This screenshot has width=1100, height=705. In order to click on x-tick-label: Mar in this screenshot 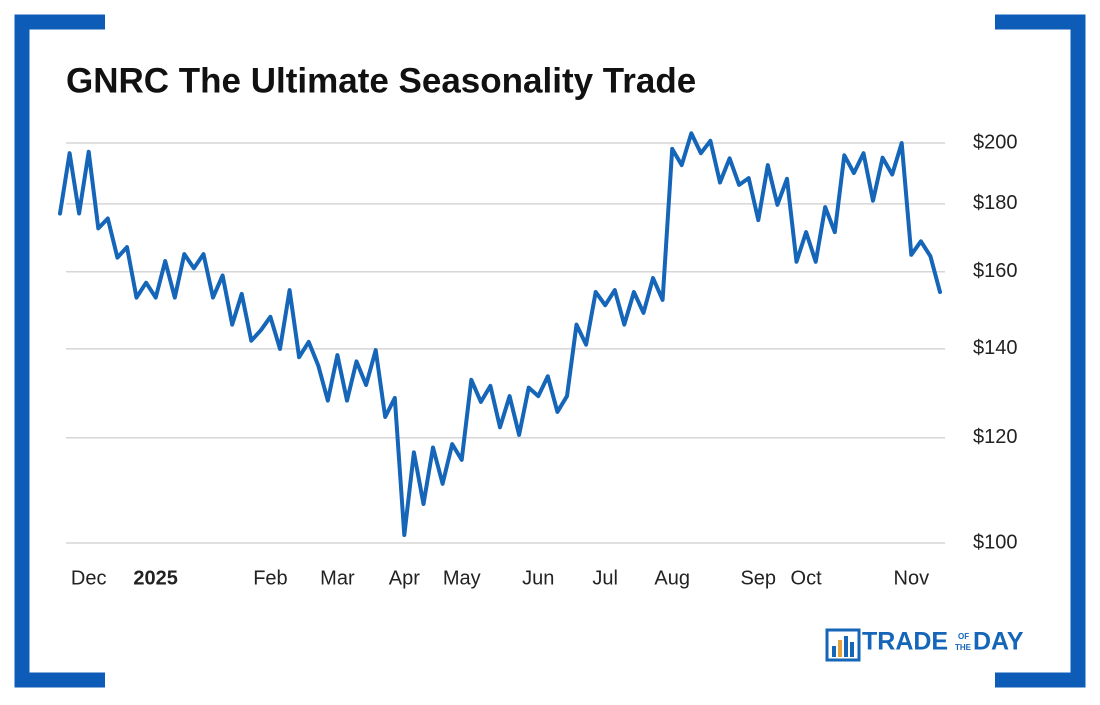, I will do `click(337, 578)`.